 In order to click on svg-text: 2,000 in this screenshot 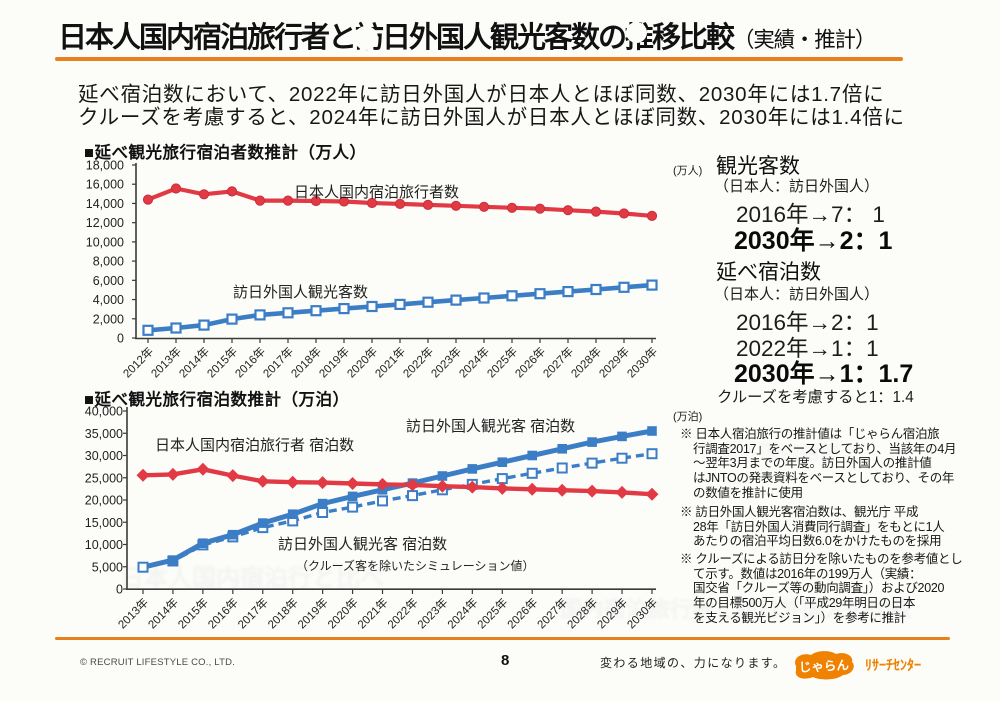, I will do `click(108, 319)`.